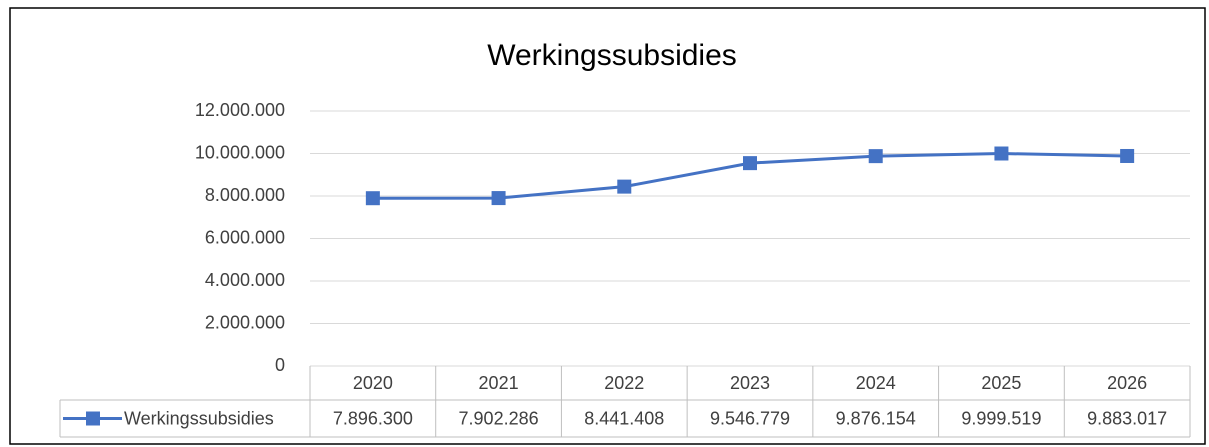  What do you see at coordinates (199, 418) in the screenshot?
I see `legend-label: Werkingssubsidies` at bounding box center [199, 418].